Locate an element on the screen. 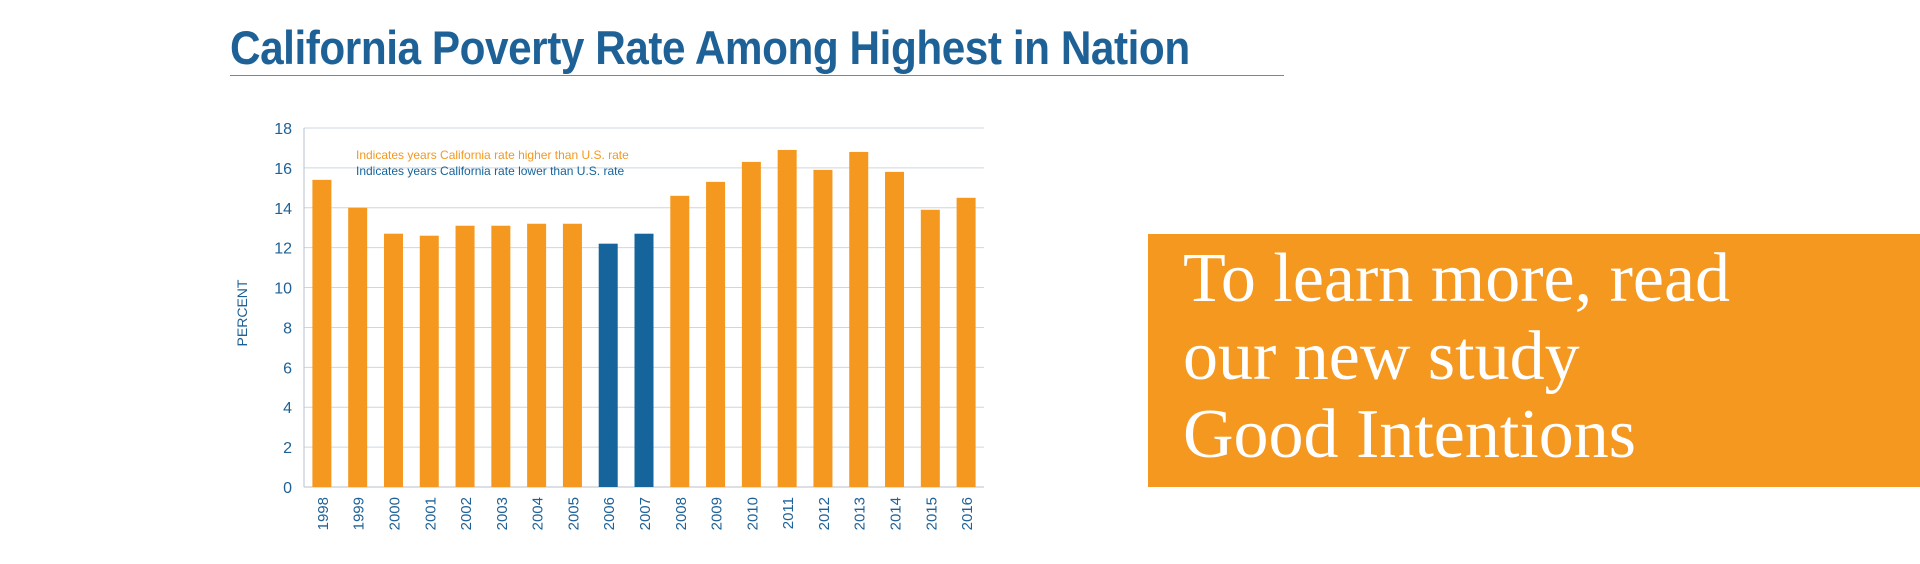 This screenshot has width=1920, height=564. x-tick-label: 2011 is located at coordinates (788, 513).